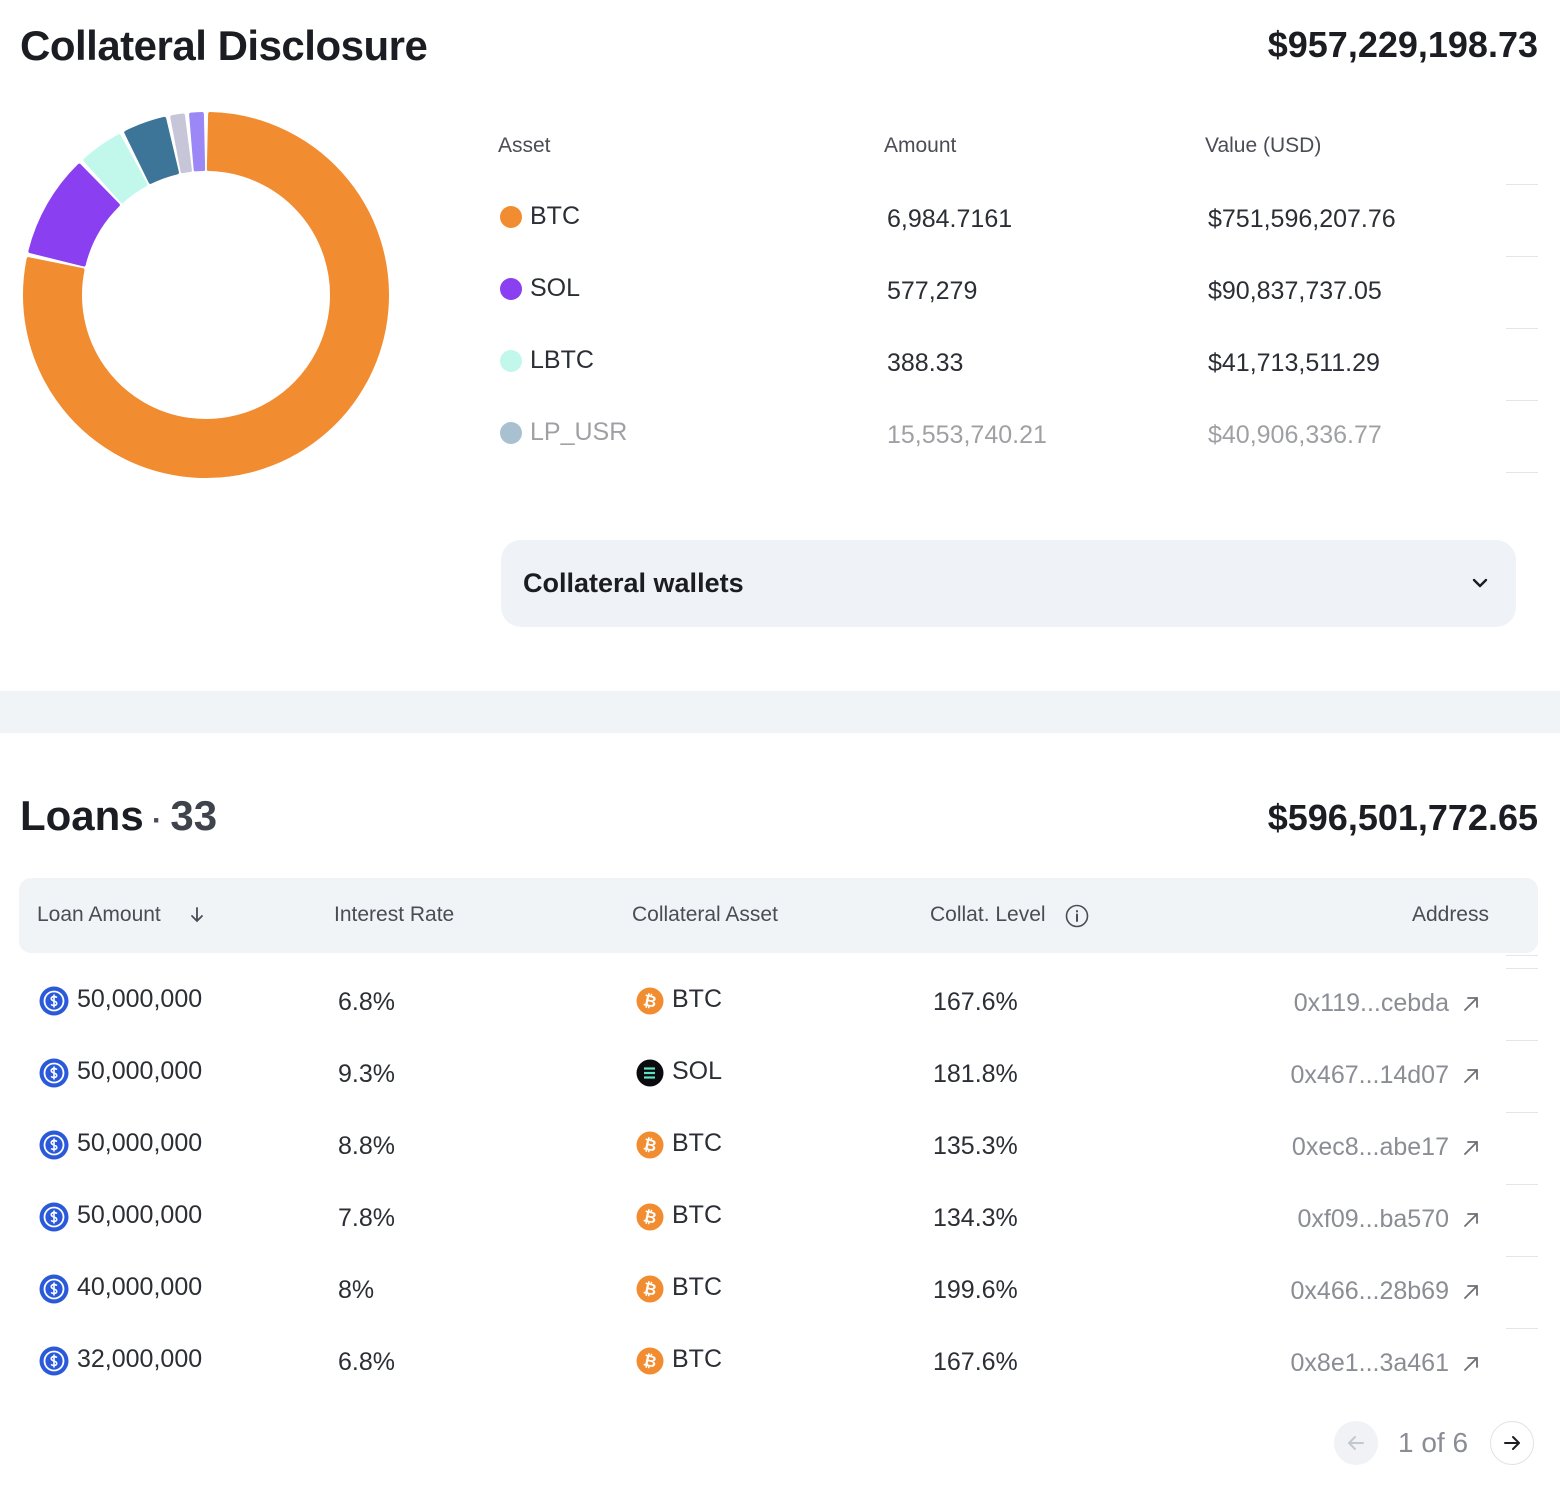  What do you see at coordinates (524, 145) in the screenshot?
I see `collateral-column-header: Asset` at bounding box center [524, 145].